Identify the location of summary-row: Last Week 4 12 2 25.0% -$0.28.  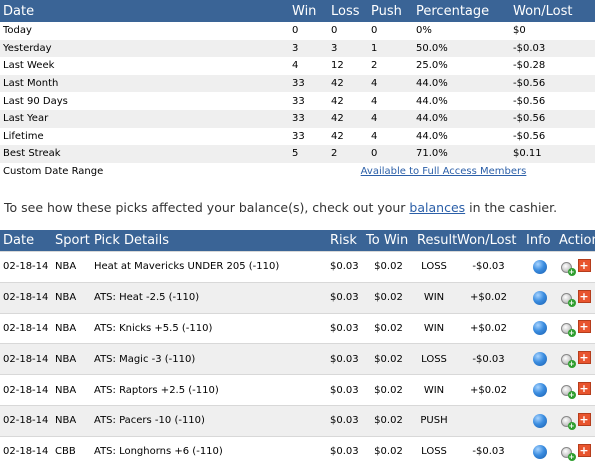
(297, 66).